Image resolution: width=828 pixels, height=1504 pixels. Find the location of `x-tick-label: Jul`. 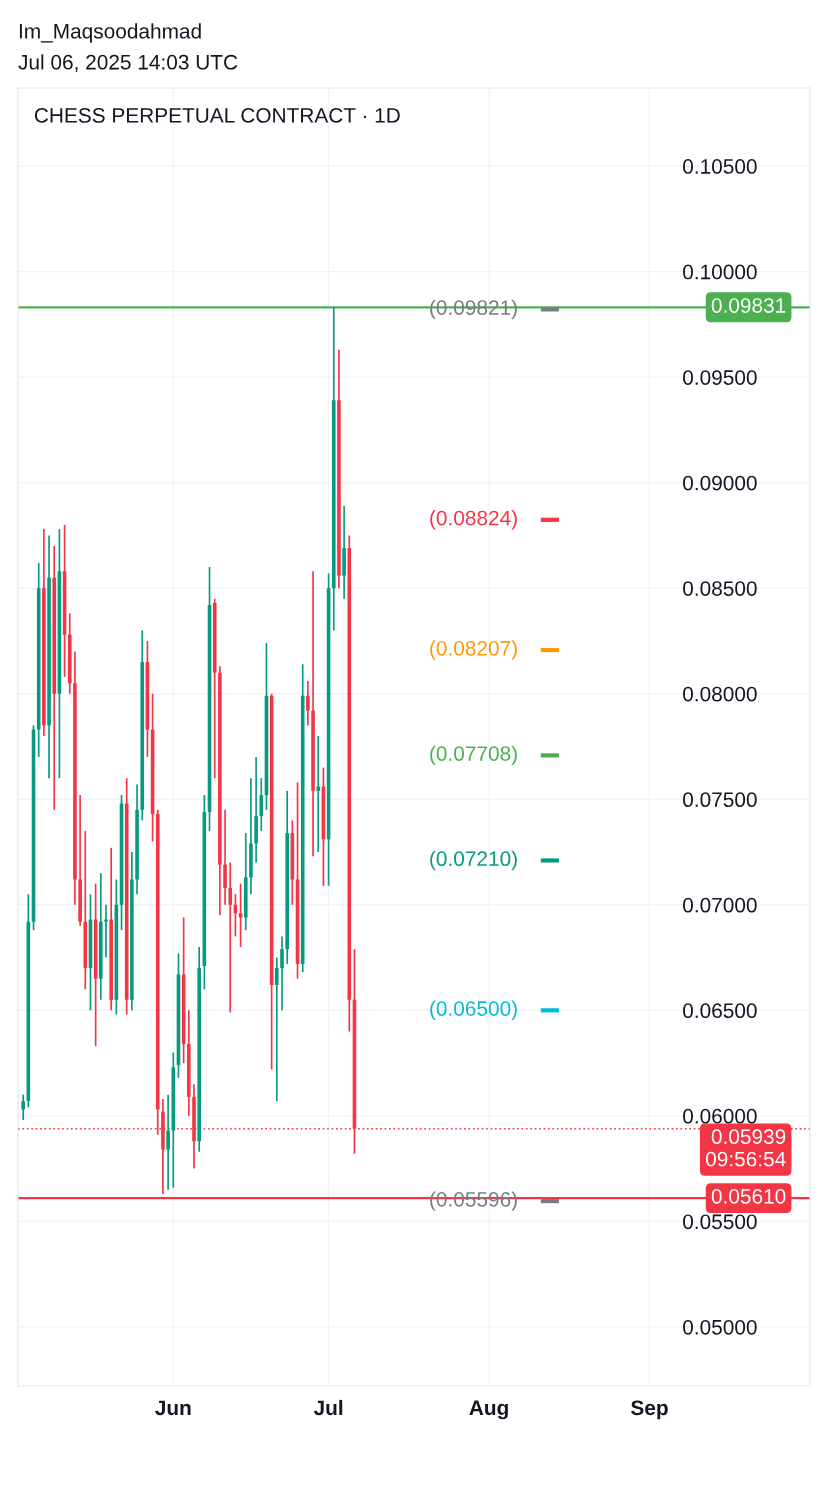

x-tick-label: Jul is located at coordinates (328, 1407).